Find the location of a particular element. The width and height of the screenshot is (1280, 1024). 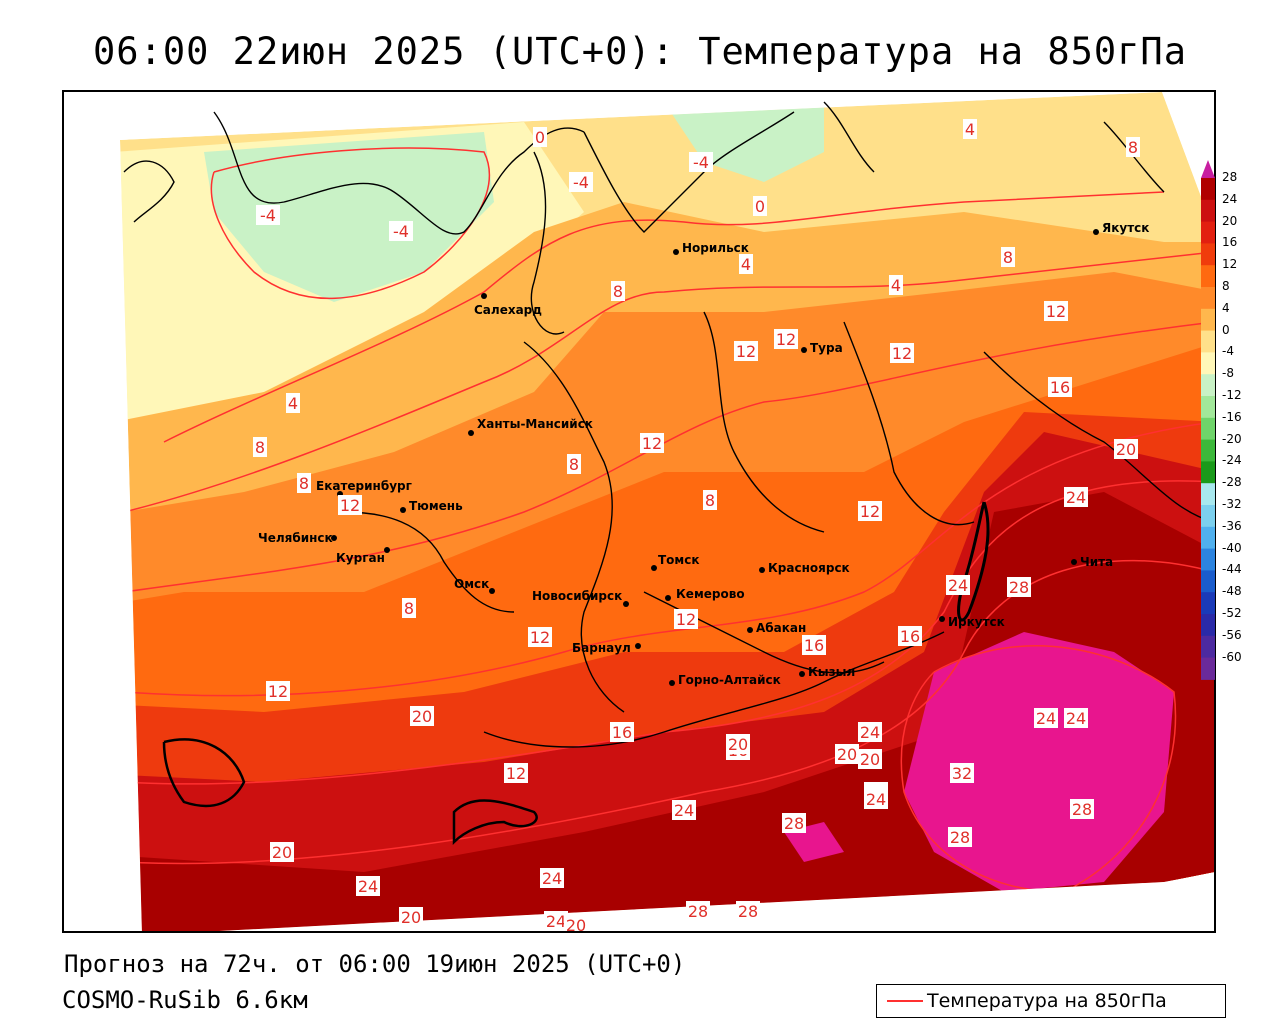

city-kemerovo: Кемерово is located at coordinates (705, 594).